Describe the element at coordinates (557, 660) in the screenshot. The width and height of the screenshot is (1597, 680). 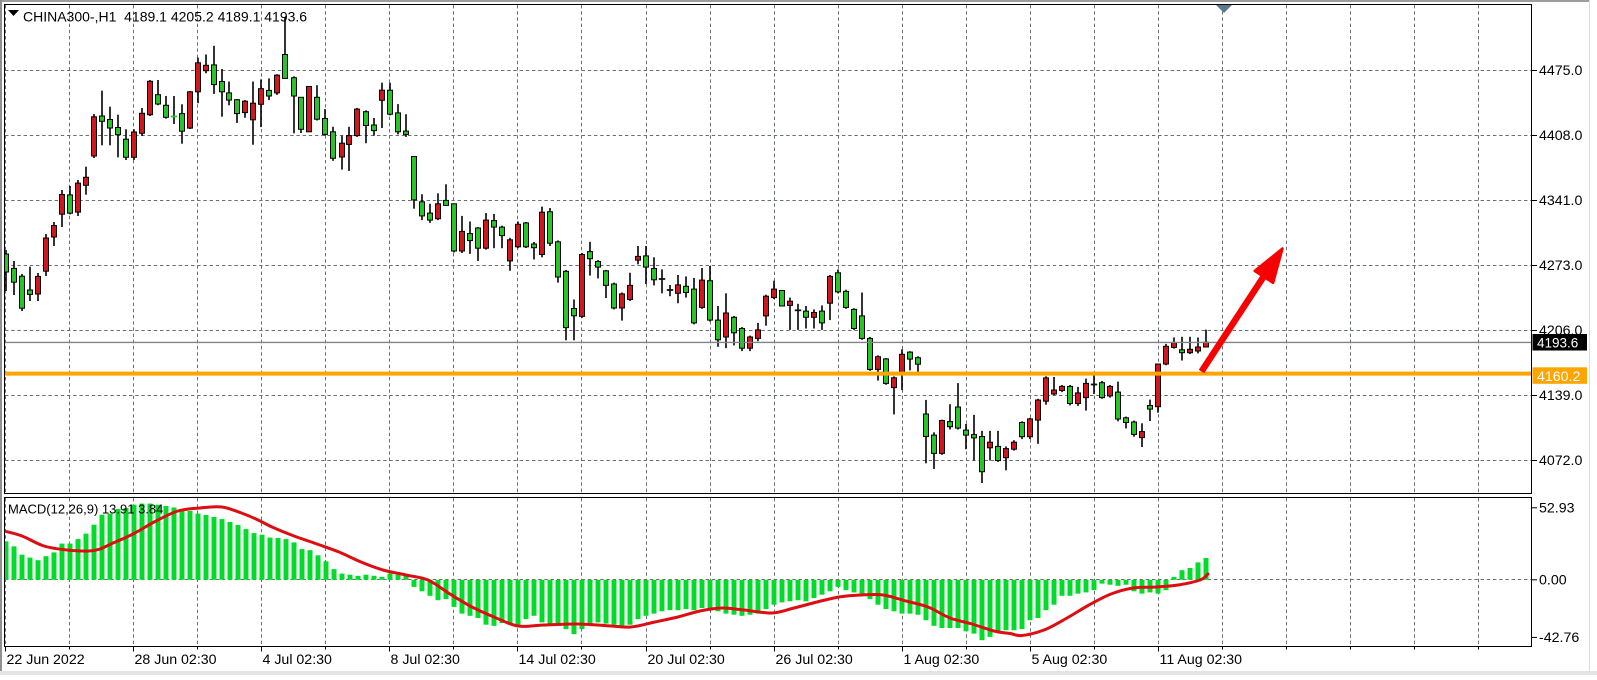
I see `svg-text: 14 Jul 02:30` at that location.